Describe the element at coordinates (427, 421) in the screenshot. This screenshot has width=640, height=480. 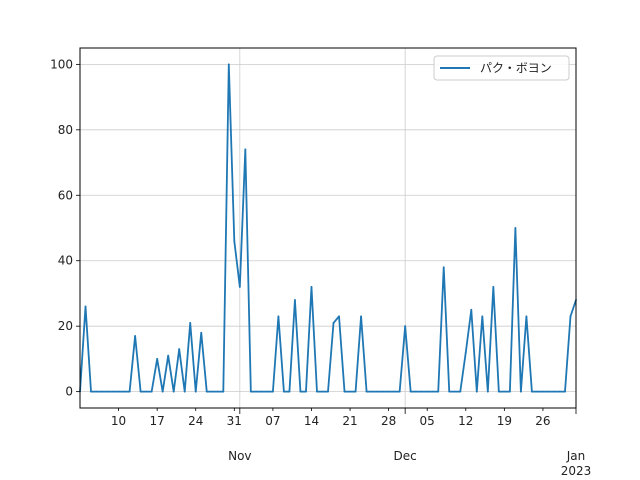
I see `x-tick-label: 05` at that location.